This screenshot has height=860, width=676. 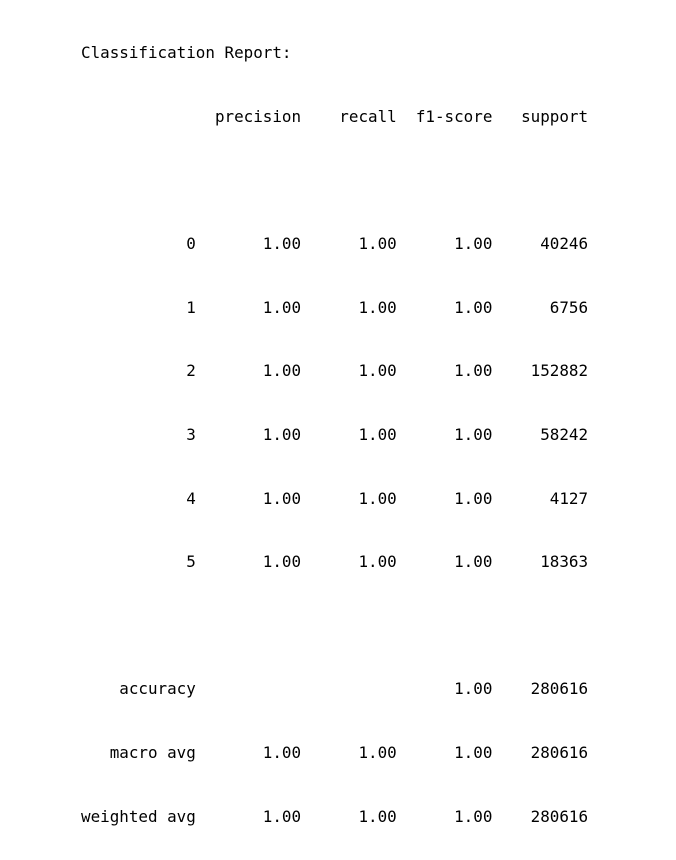 What do you see at coordinates (335, 434) in the screenshot?
I see `report-row-class-3: 3 1.00 1.00 1.00 58242` at bounding box center [335, 434].